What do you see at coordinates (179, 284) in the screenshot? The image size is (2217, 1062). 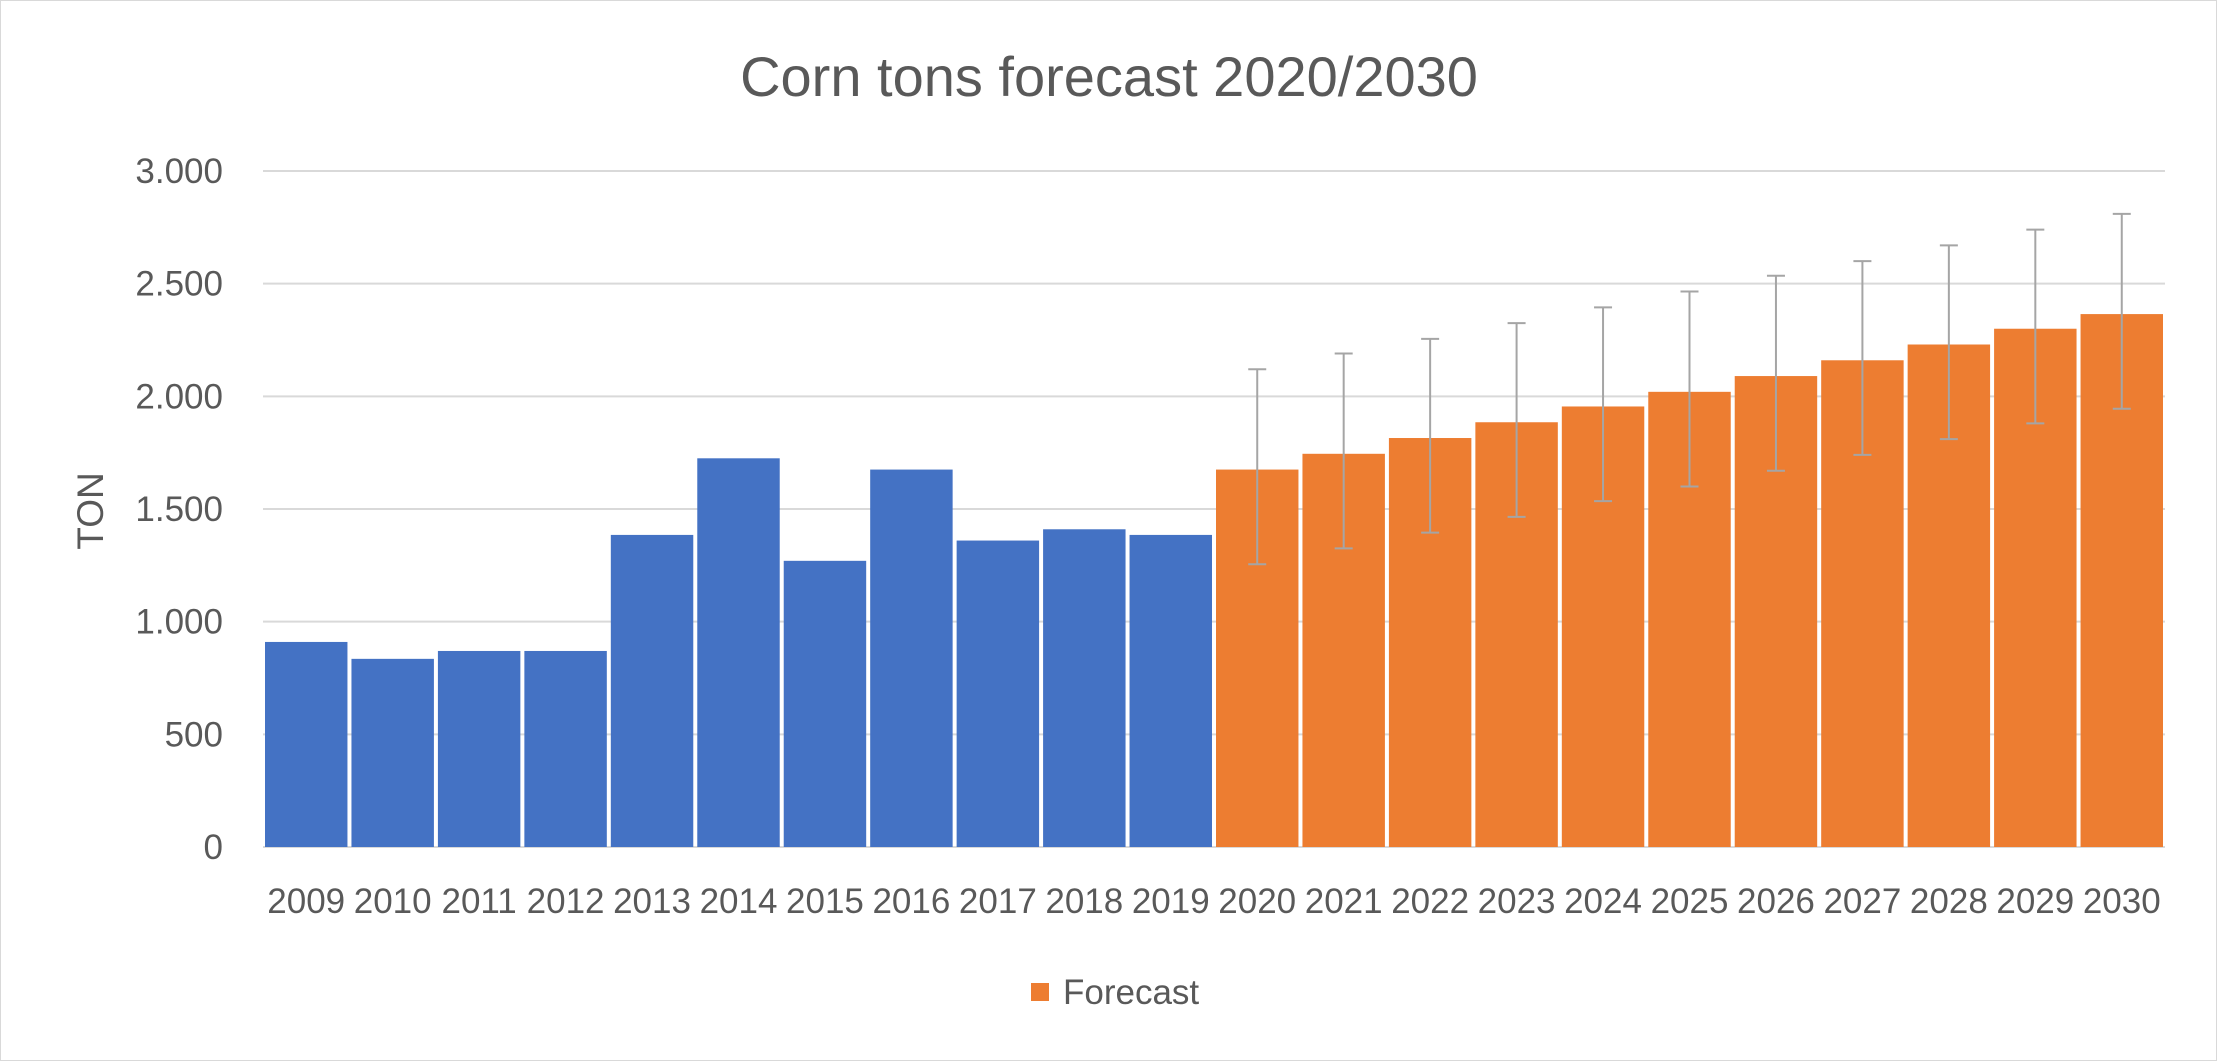 I see `y-tick-label: 2.500` at bounding box center [179, 284].